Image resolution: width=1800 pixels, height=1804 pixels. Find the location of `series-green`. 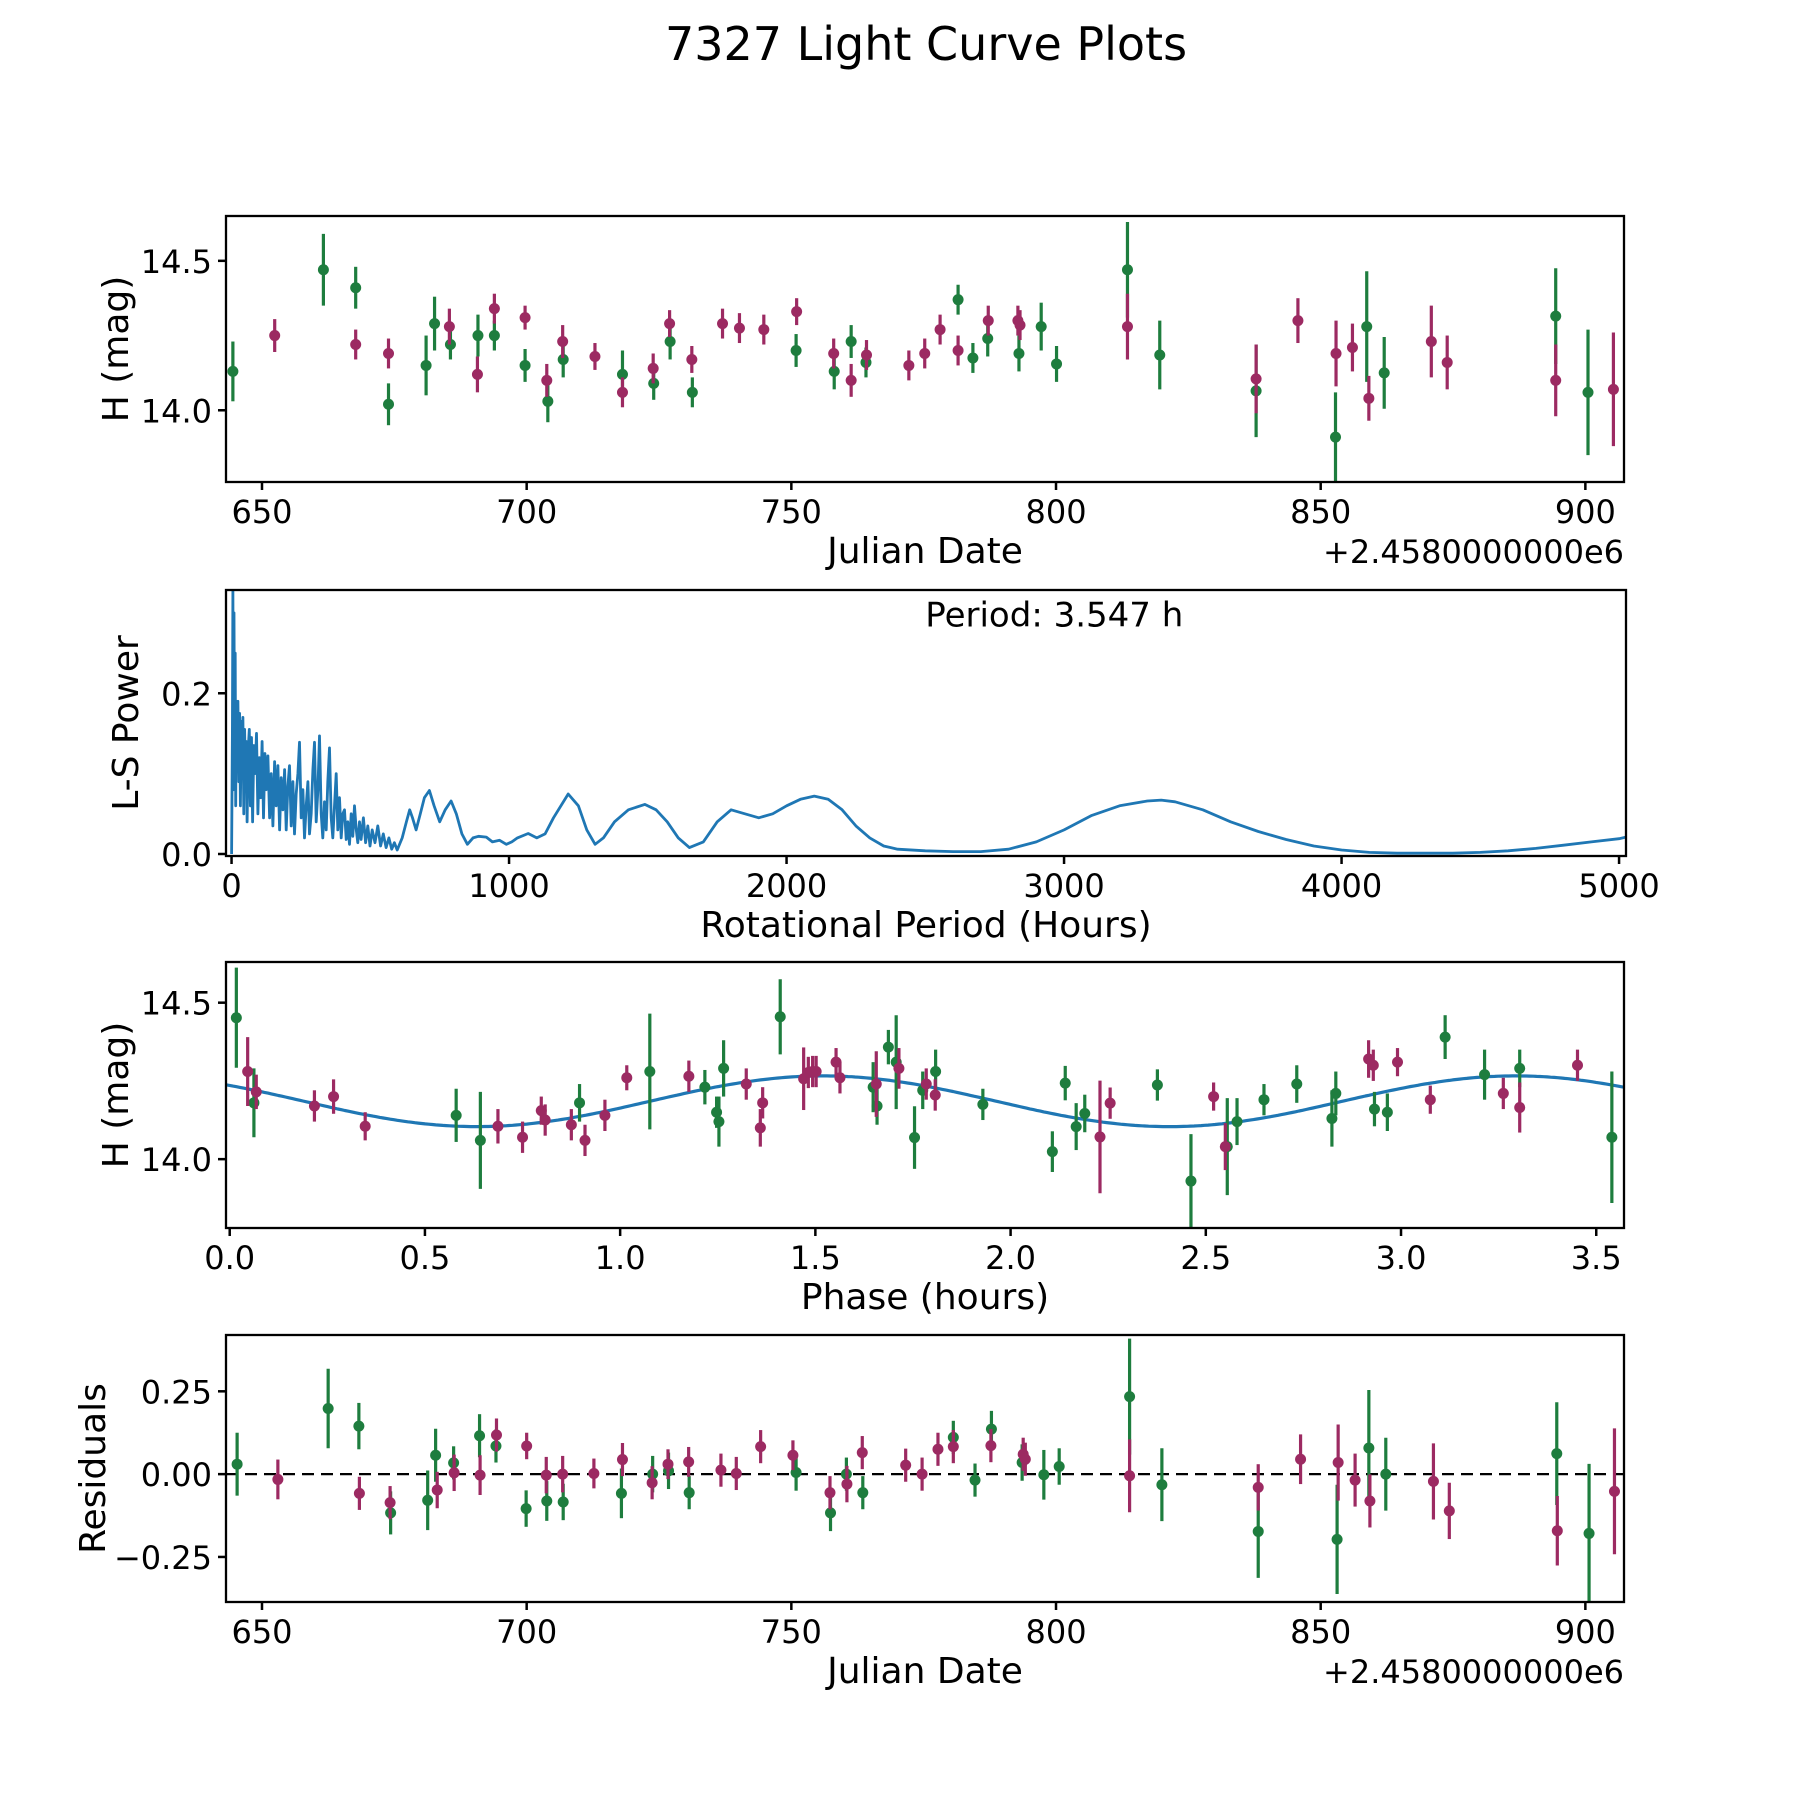

series-green is located at coordinates (924, 1097).